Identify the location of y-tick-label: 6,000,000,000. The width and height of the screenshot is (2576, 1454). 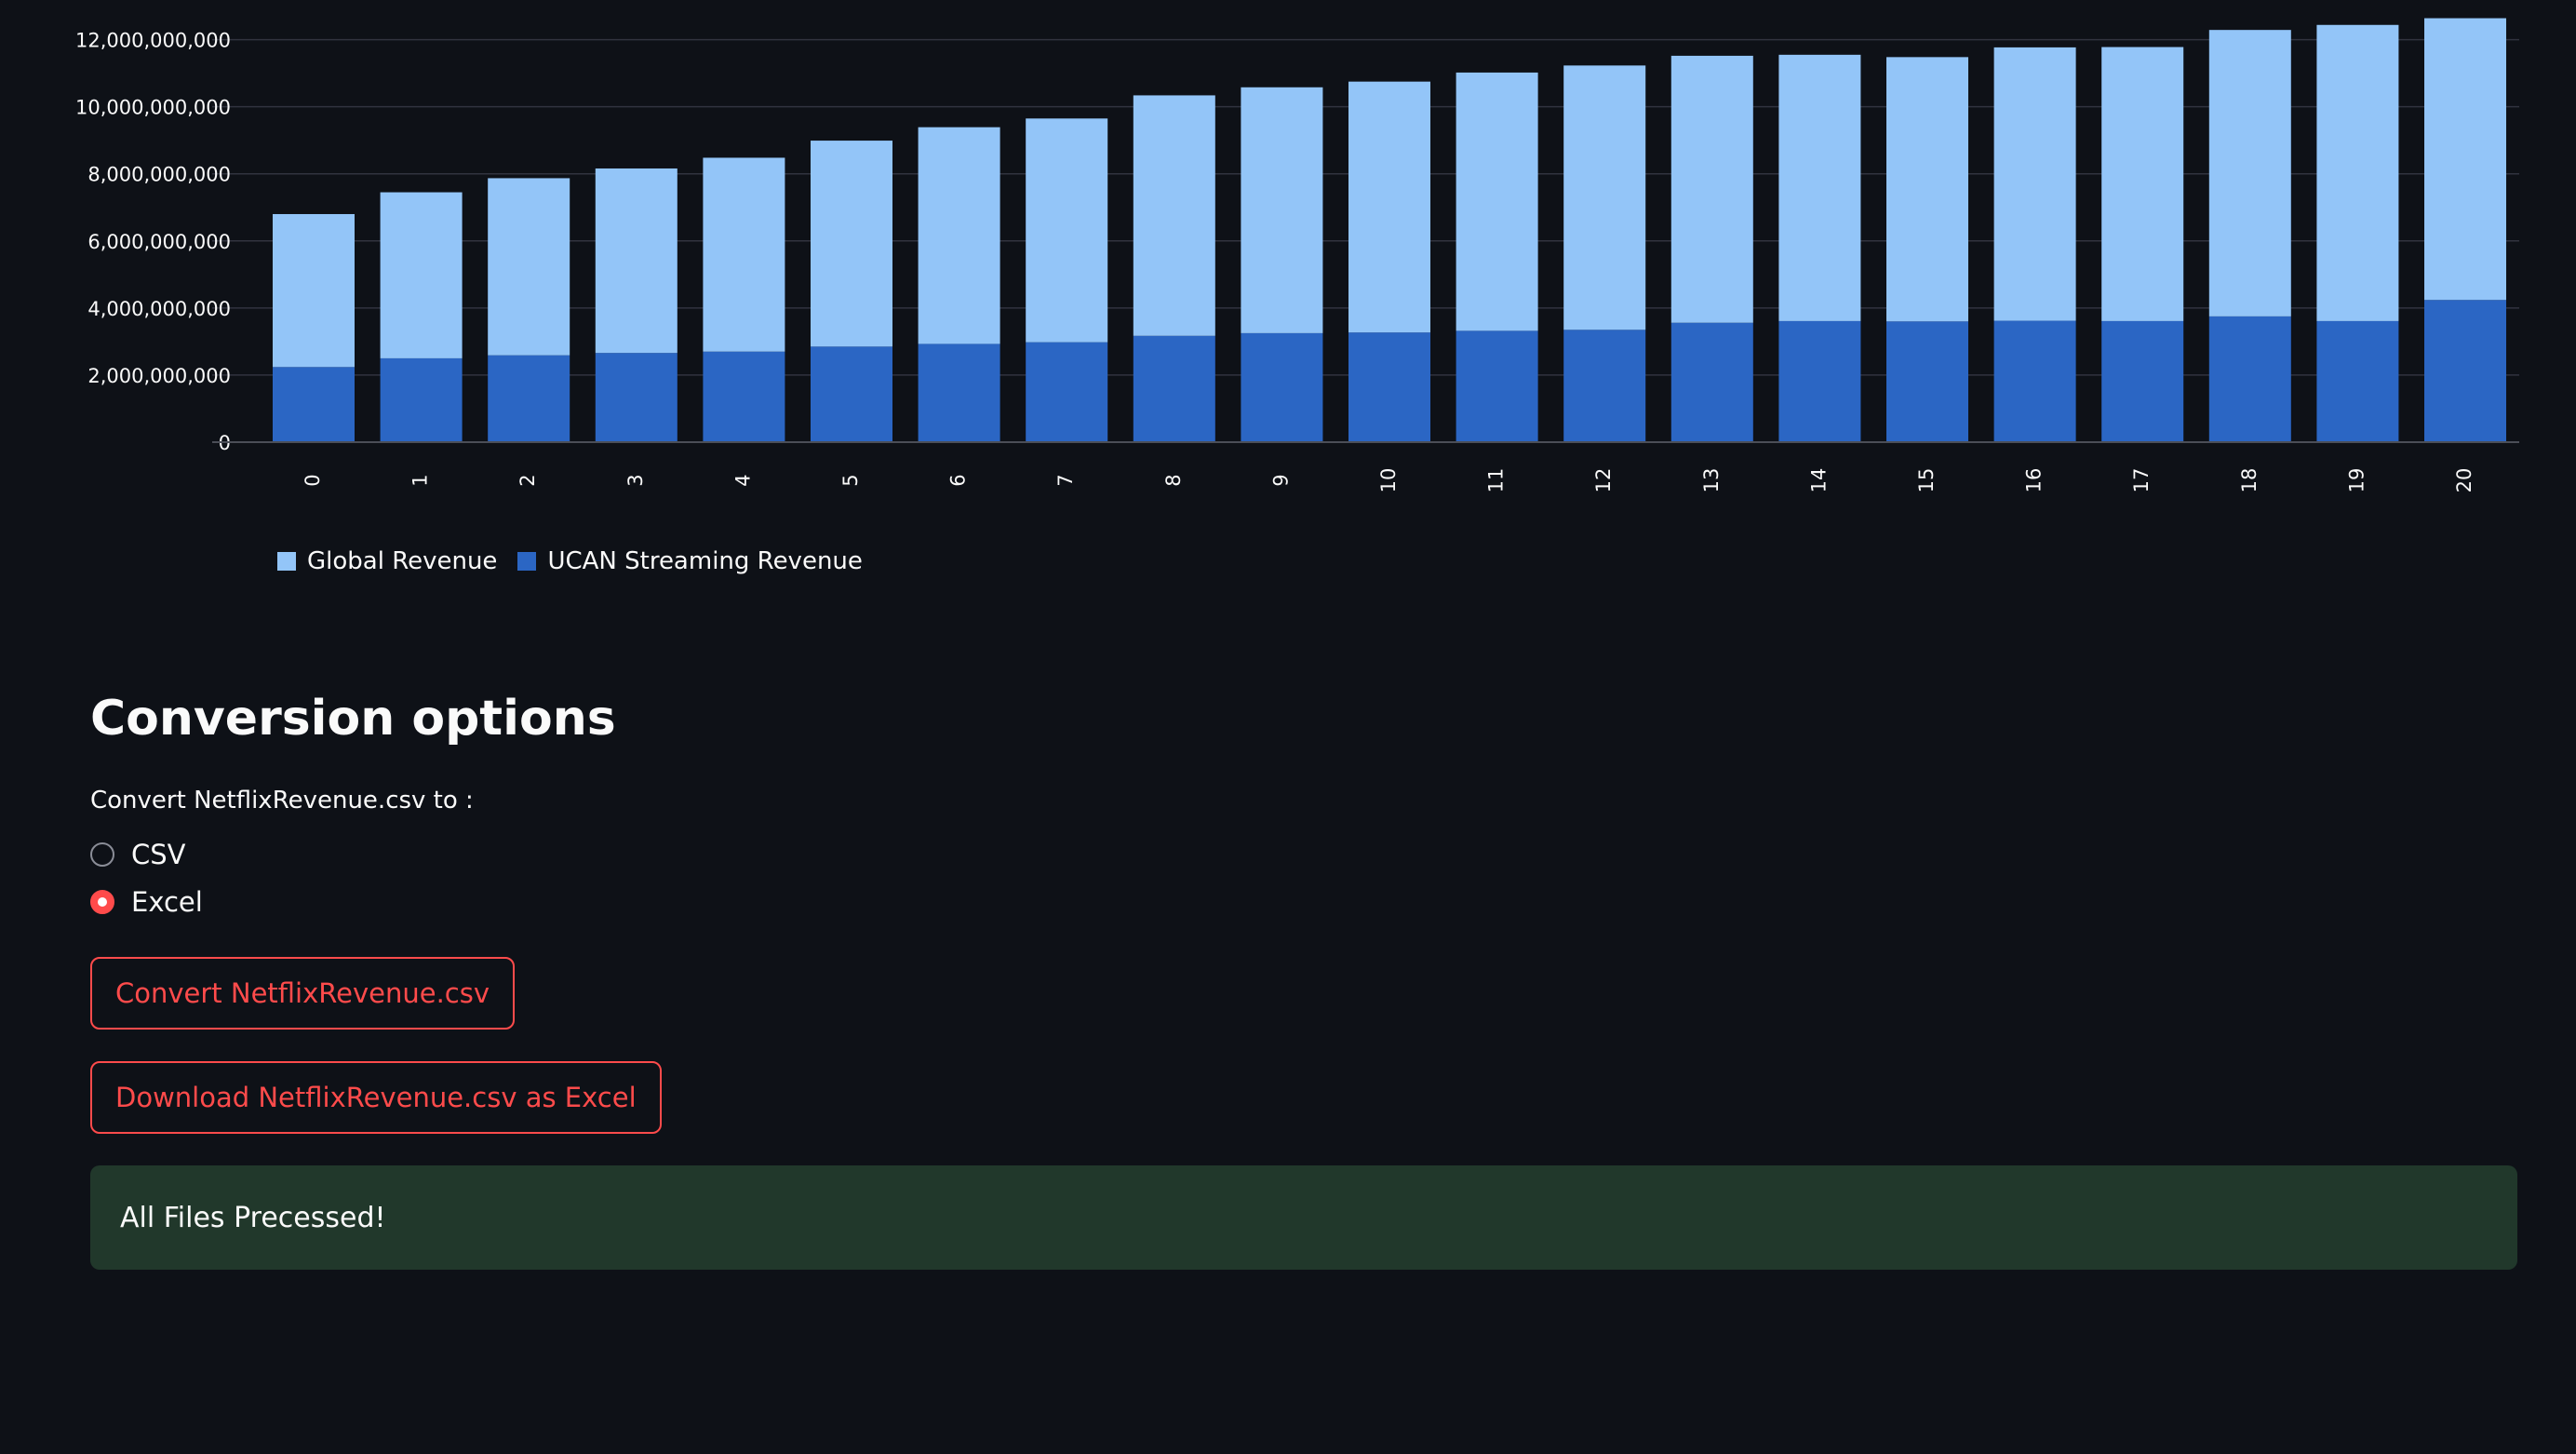
(159, 242).